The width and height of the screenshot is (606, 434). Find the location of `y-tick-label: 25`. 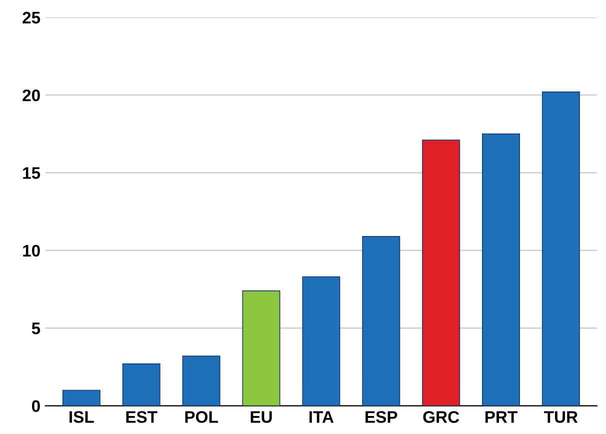

y-tick-label: 25 is located at coordinates (31, 18).